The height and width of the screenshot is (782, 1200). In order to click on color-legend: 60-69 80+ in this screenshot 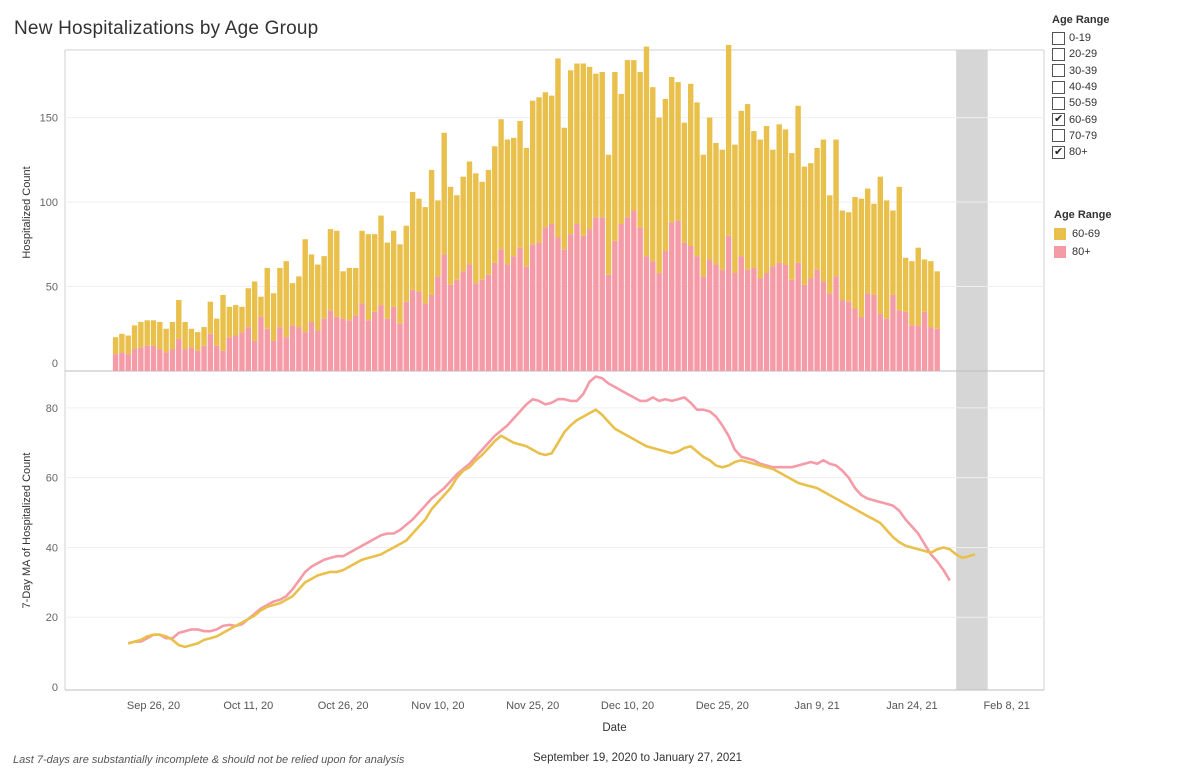, I will do `click(1077, 243)`.